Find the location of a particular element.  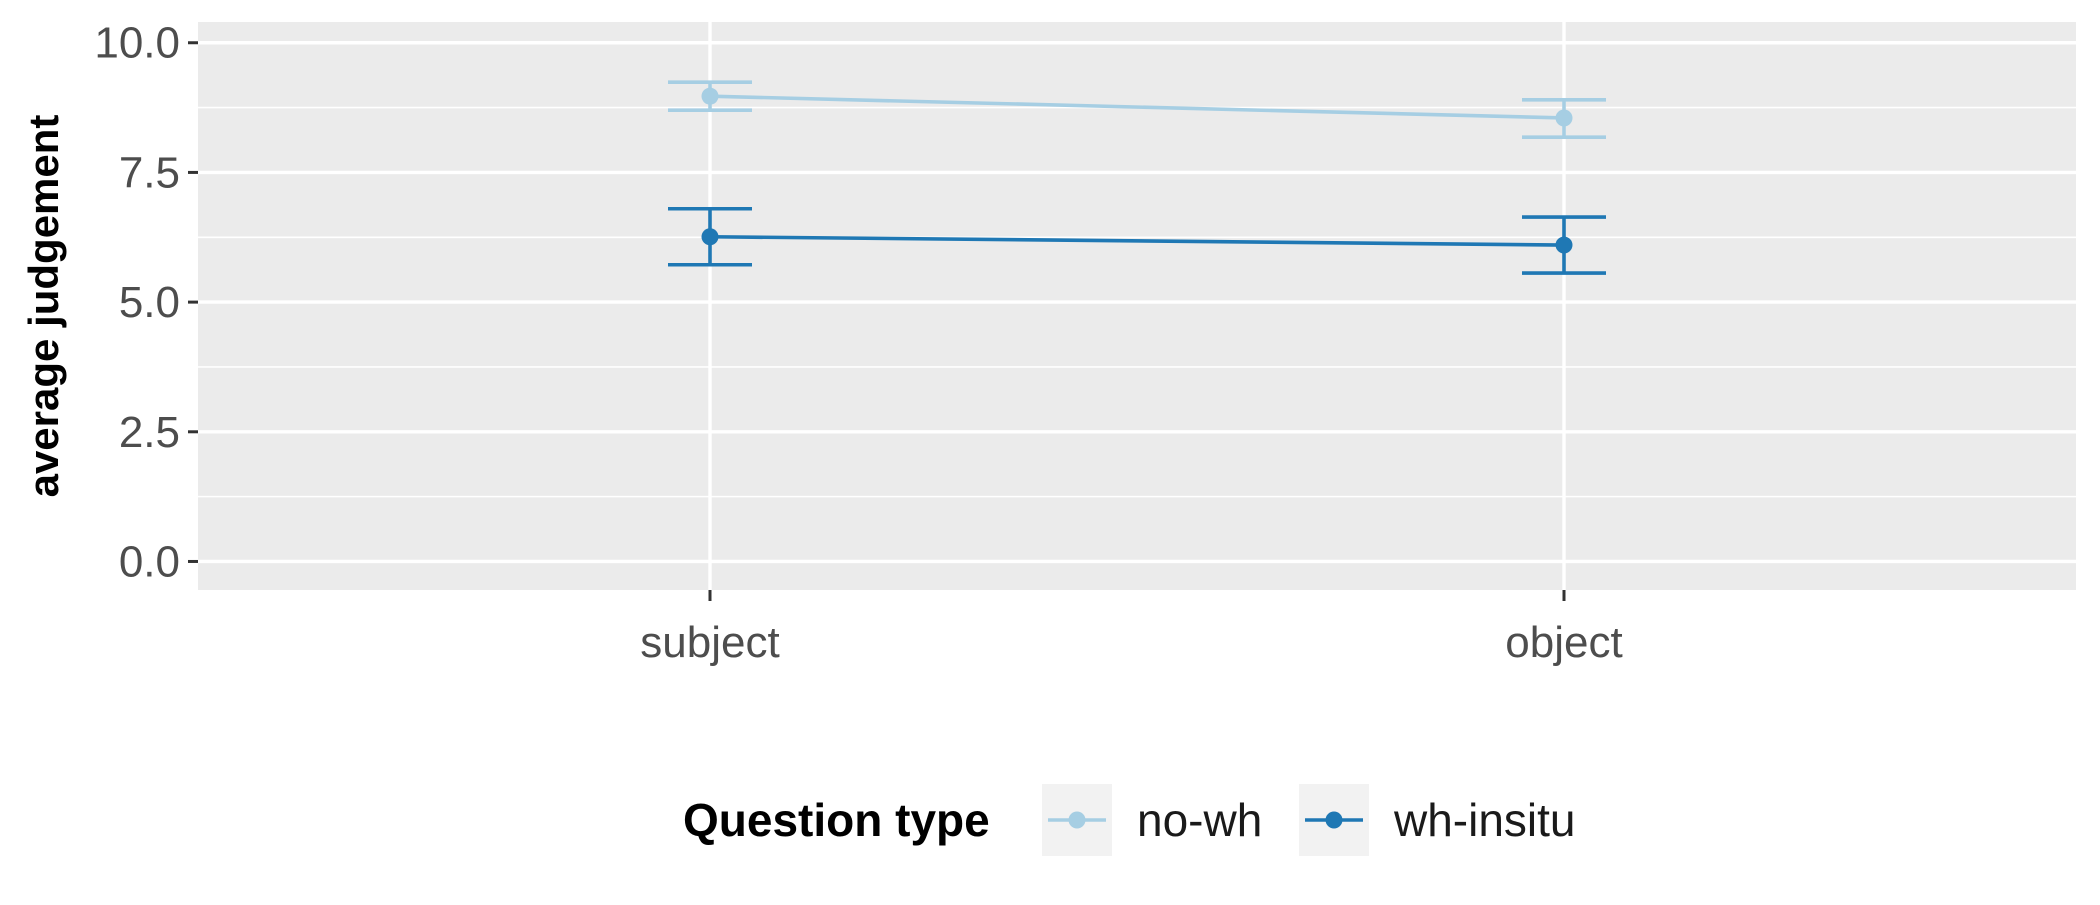

y-tick-label: 10.0 is located at coordinates (137, 43).